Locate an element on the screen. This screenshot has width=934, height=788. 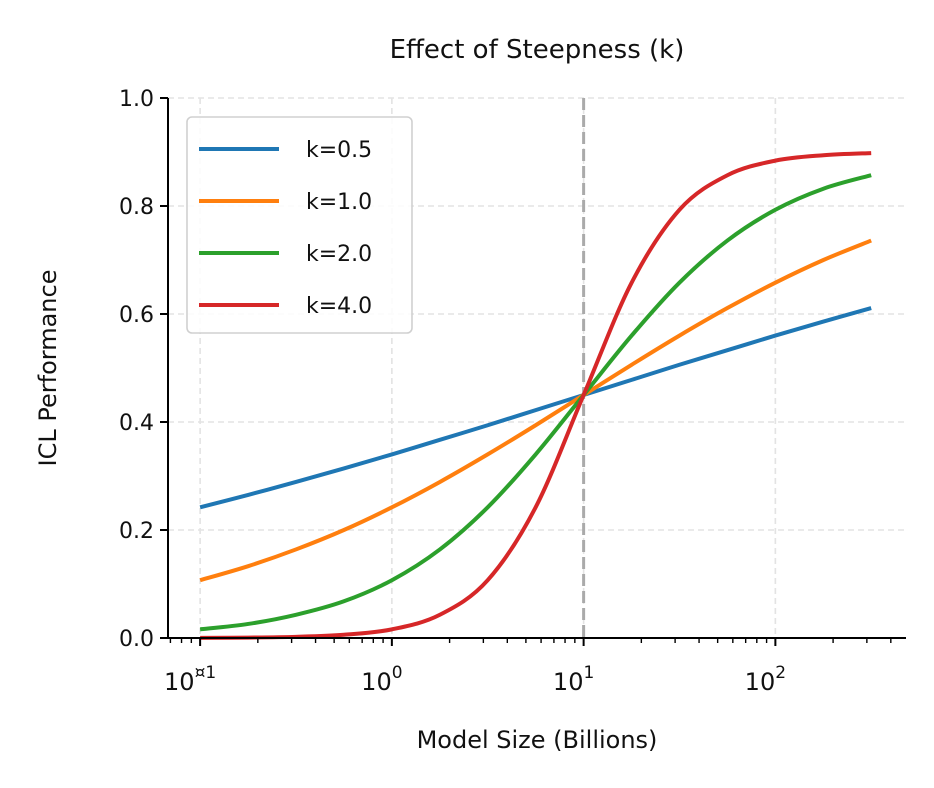
chart-title: Effect of Steepness (k) is located at coordinates (537, 50).